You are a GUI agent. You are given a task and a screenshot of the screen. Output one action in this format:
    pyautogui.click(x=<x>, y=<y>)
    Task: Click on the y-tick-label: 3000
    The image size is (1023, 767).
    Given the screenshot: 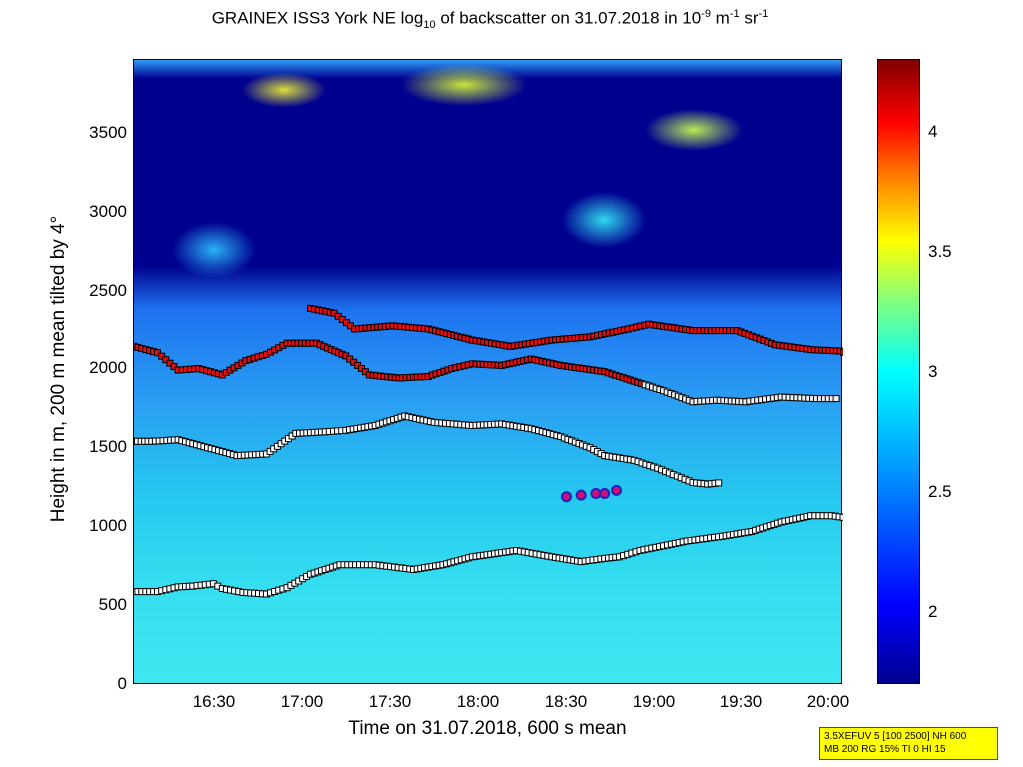 What is the action you would take?
    pyautogui.click(x=108, y=211)
    